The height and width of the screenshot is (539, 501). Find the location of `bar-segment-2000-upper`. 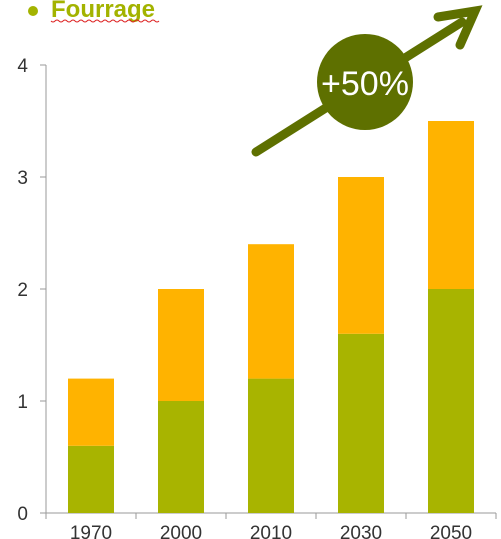

bar-segment-2000-upper is located at coordinates (181, 345).